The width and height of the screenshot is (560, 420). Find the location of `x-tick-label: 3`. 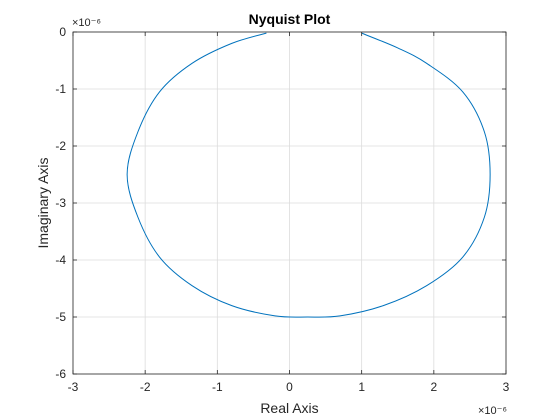

x-tick-label: 3 is located at coordinates (506, 387).